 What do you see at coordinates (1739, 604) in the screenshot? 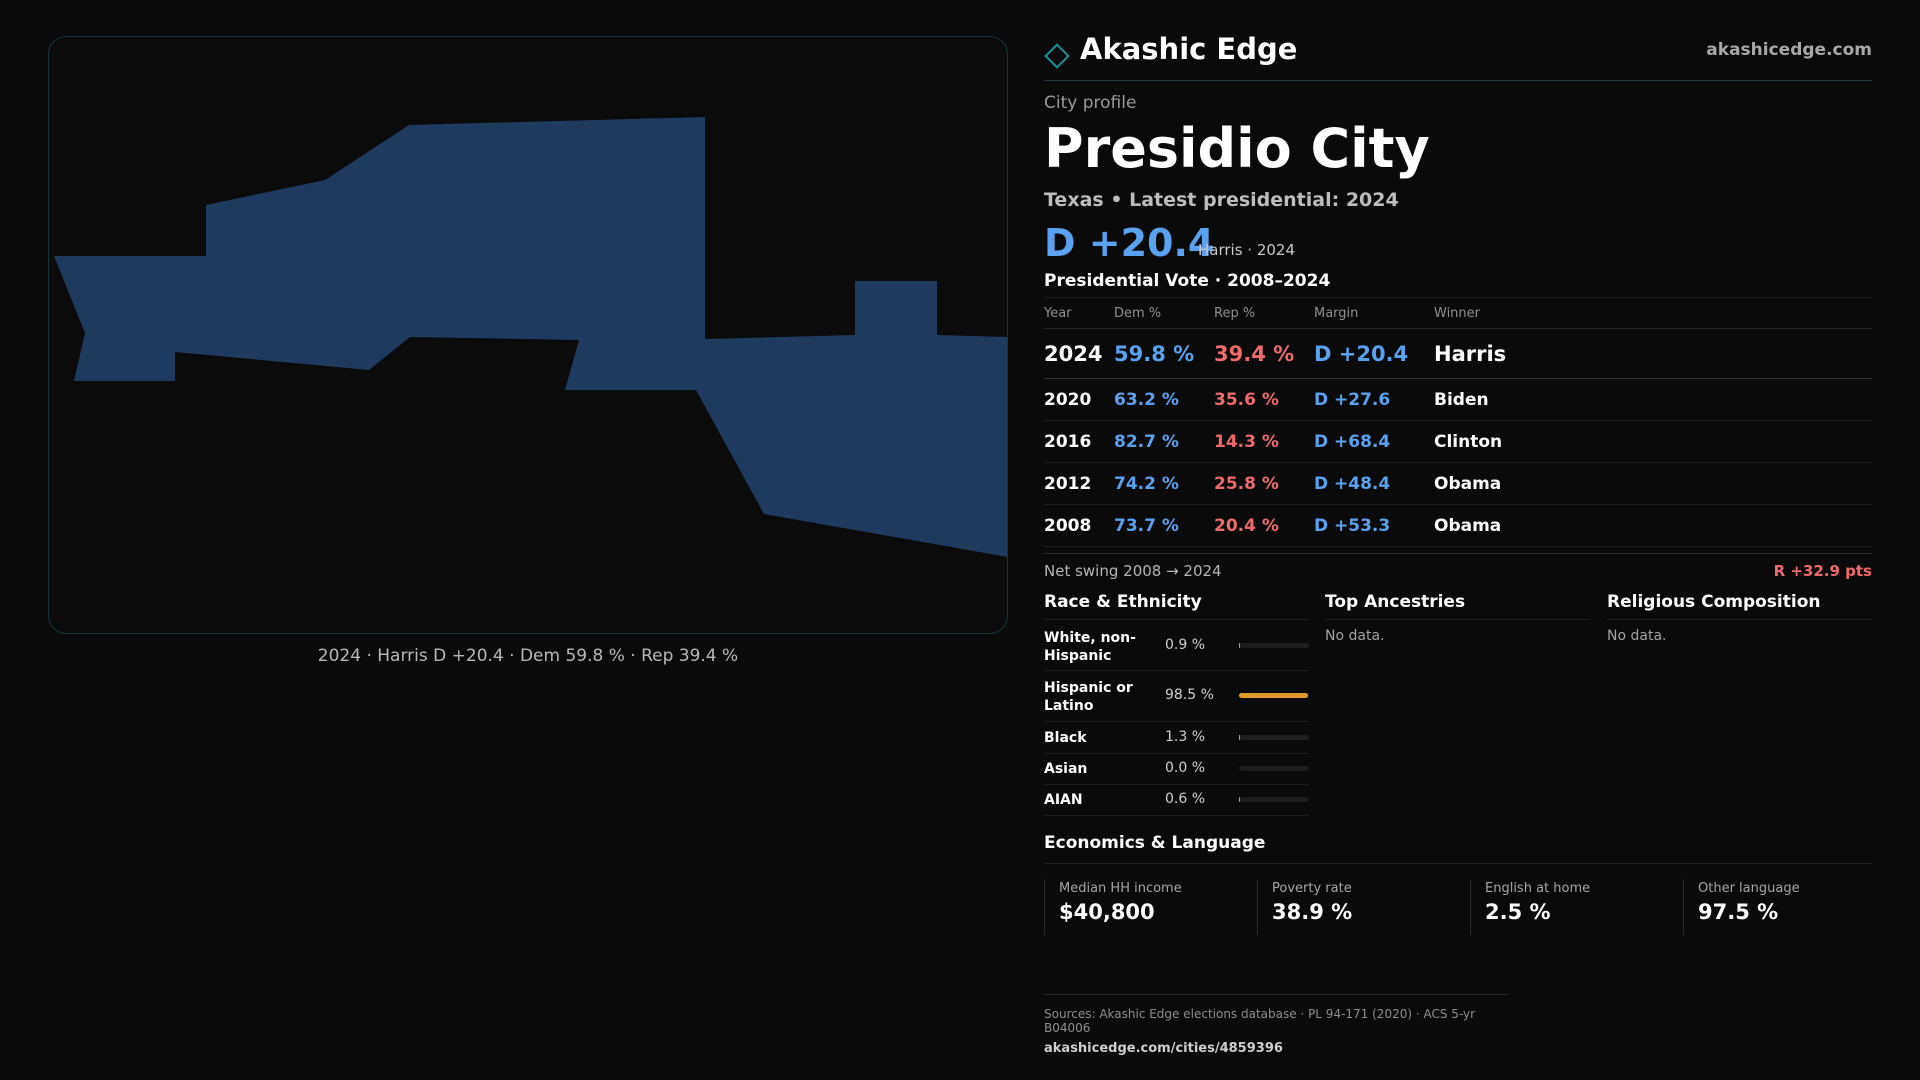
I see `religion-title: Religious Composition` at bounding box center [1739, 604].